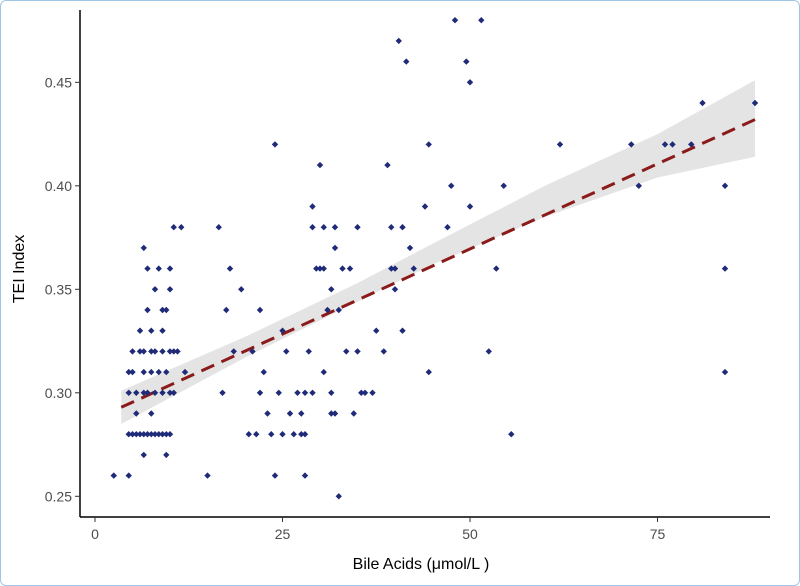 The height and width of the screenshot is (586, 800). I want to click on x-tick-label: 50, so click(470, 534).